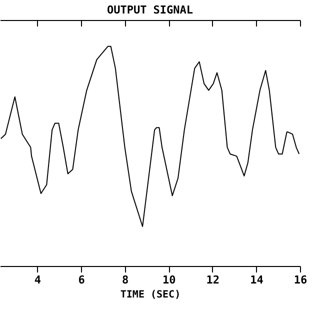 The height and width of the screenshot is (320, 320). Describe the element at coordinates (257, 280) in the screenshot. I see `x-tick-label: 14` at that location.